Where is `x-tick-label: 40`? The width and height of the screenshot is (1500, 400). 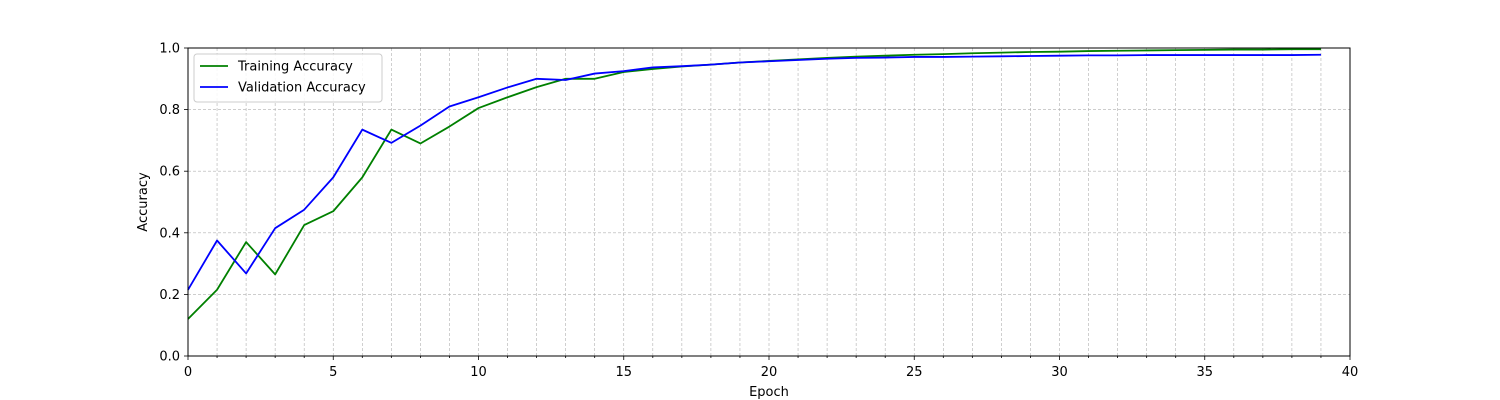
x-tick-label: 40 is located at coordinates (1350, 372).